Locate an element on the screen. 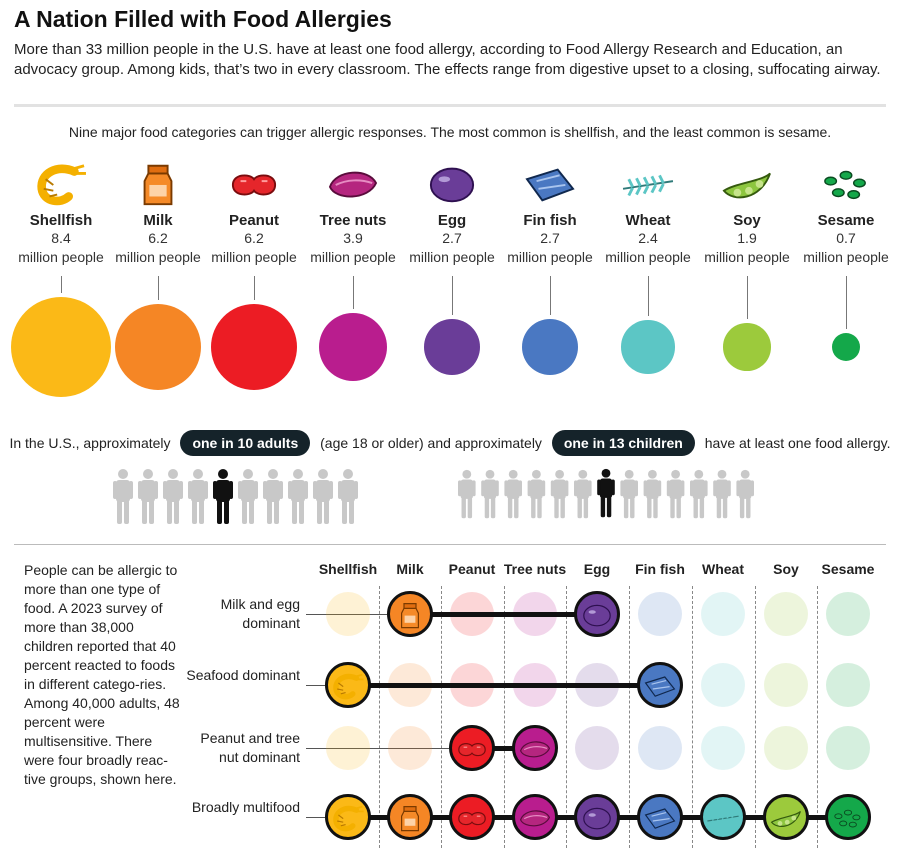 The image size is (900, 857). group-member-sesame is located at coordinates (848, 817).